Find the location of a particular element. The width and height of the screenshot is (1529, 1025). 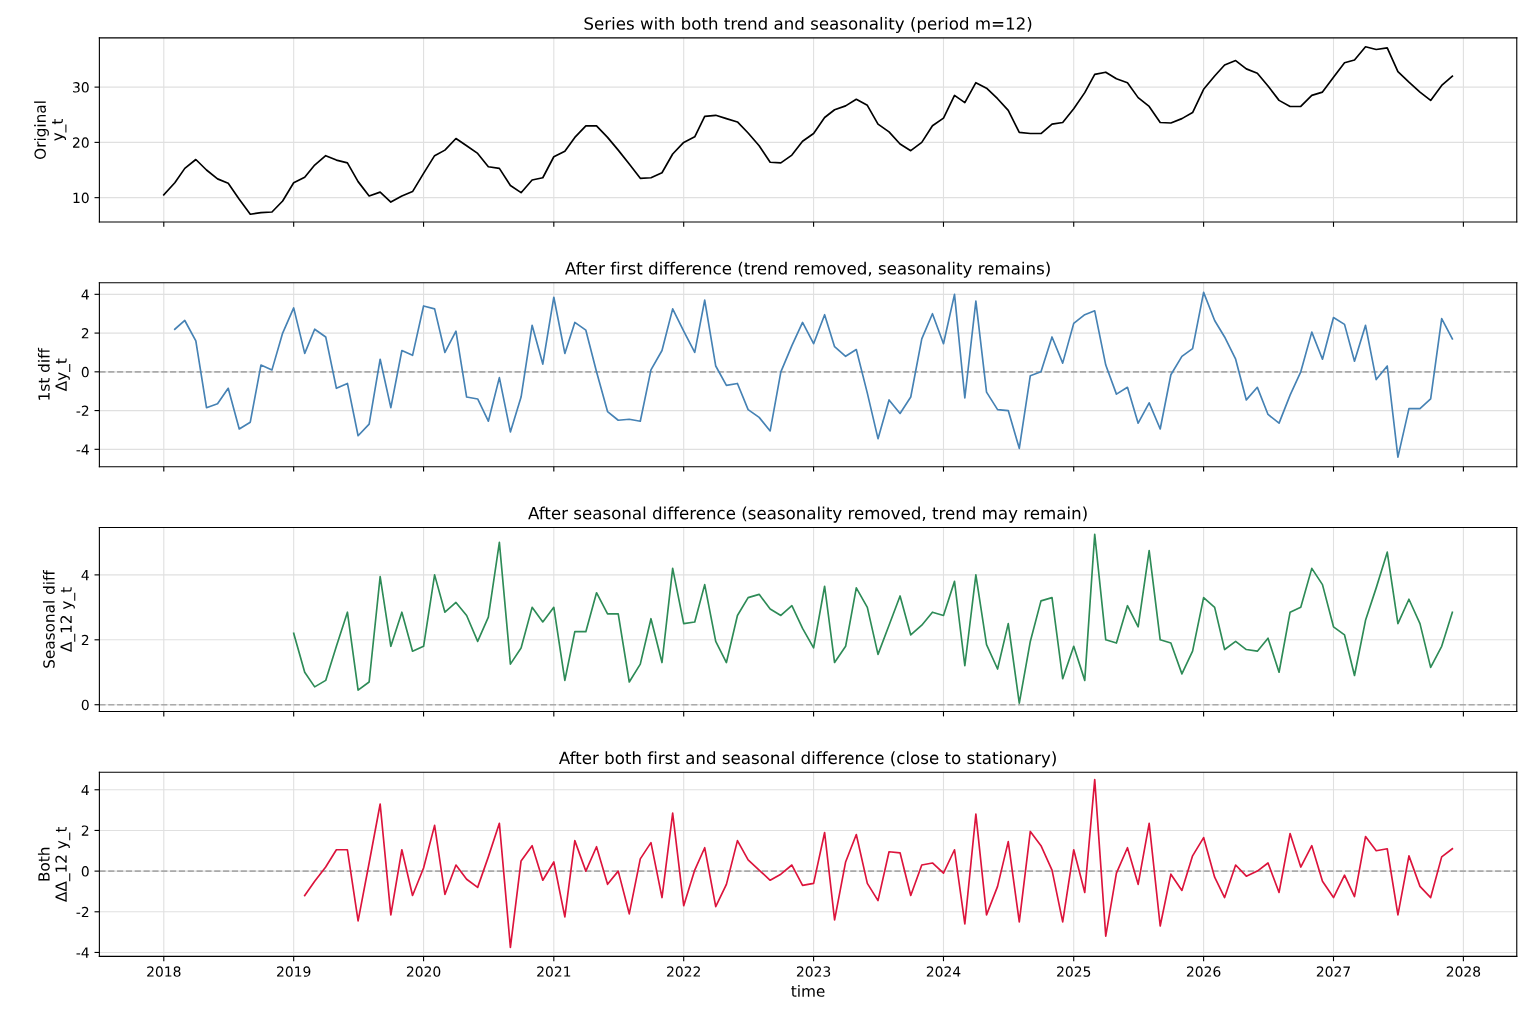

x-tick-label: 2018 is located at coordinates (164, 971).